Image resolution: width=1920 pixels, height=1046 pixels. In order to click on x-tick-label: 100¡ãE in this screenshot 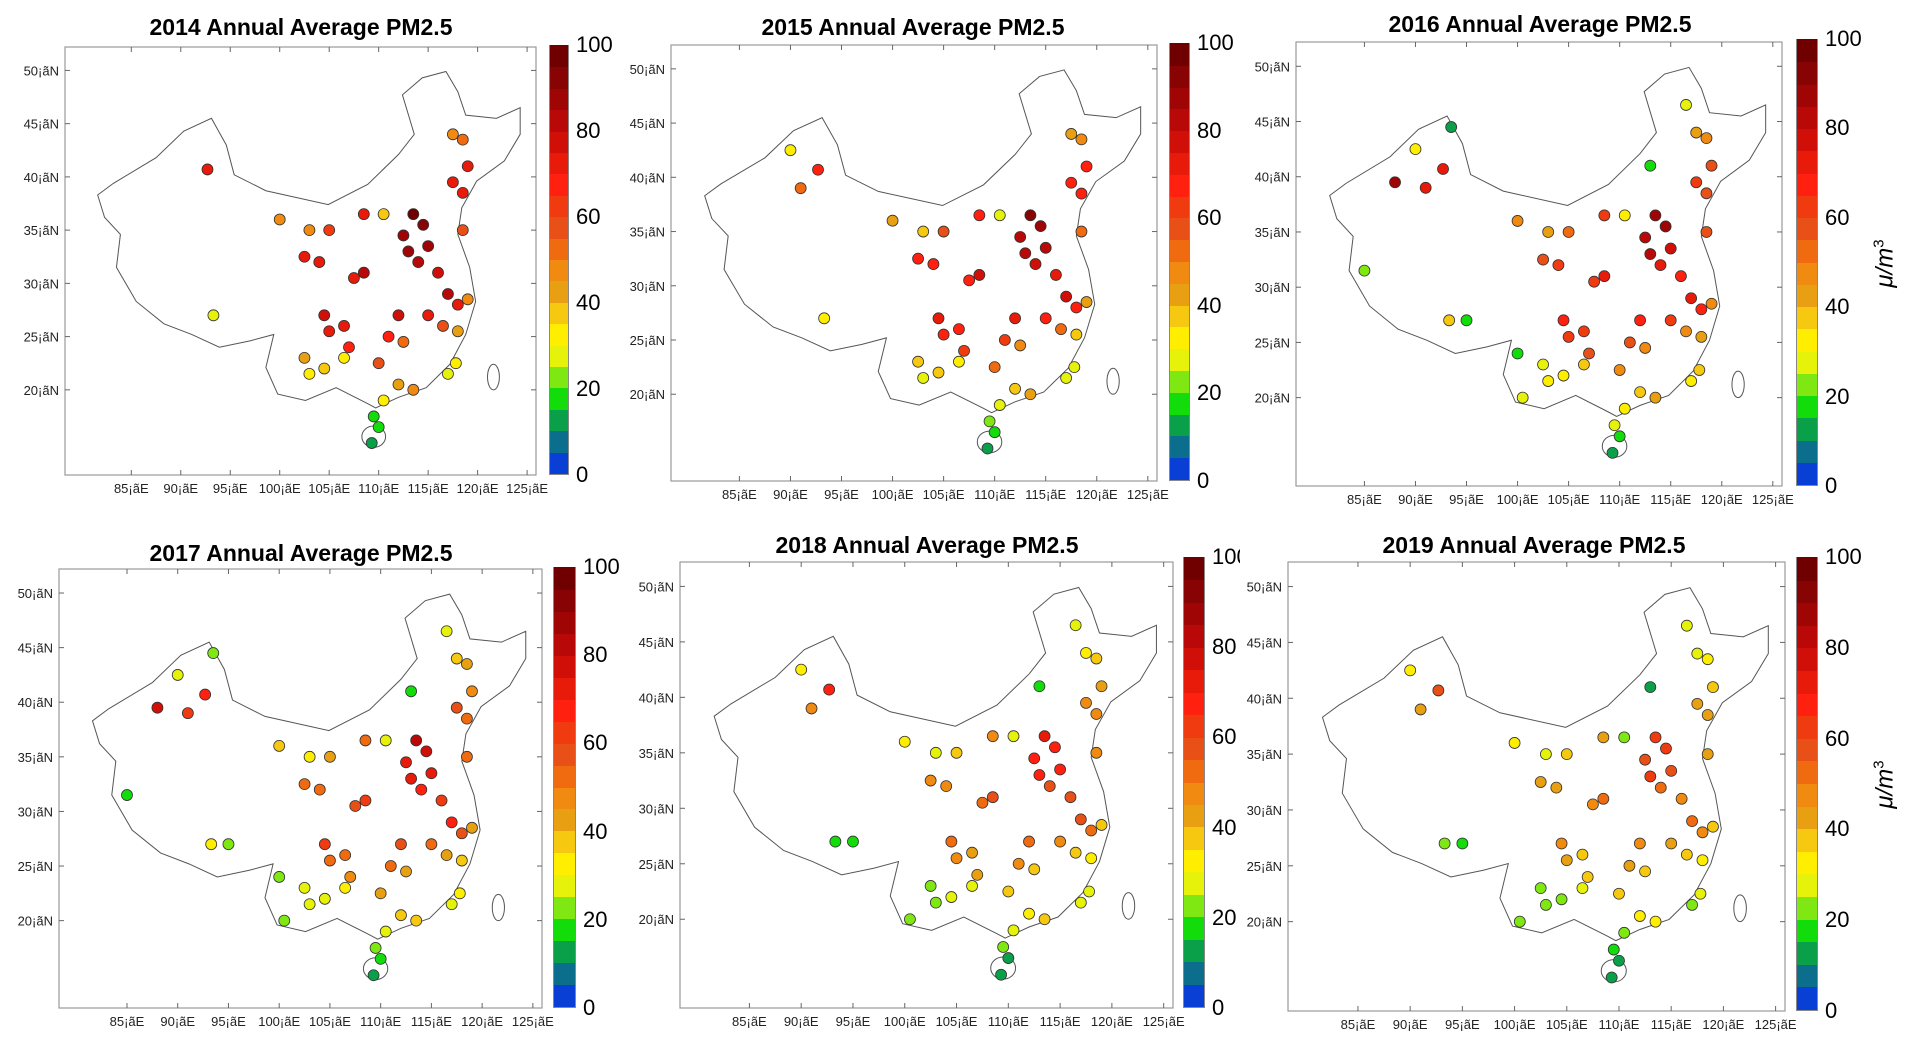, I will do `click(280, 488)`.